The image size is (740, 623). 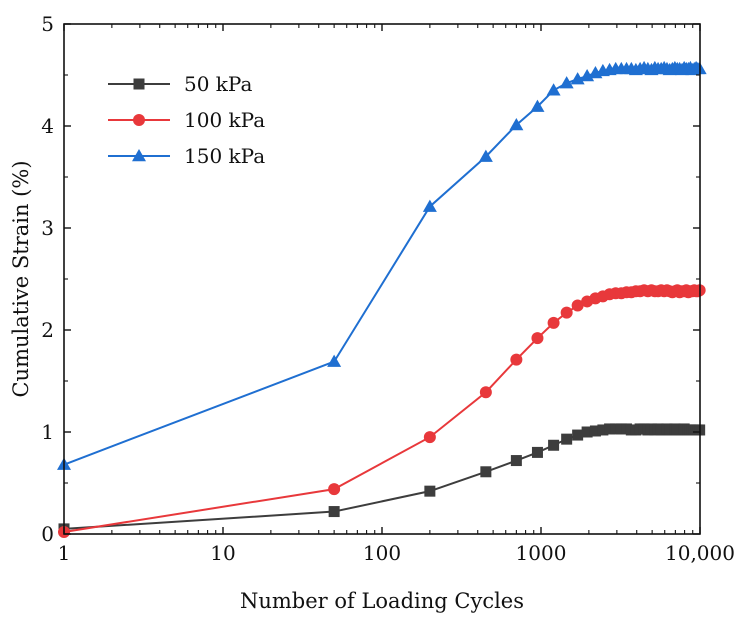 I want to click on legend-label: 150 kPa, so click(x=224, y=156).